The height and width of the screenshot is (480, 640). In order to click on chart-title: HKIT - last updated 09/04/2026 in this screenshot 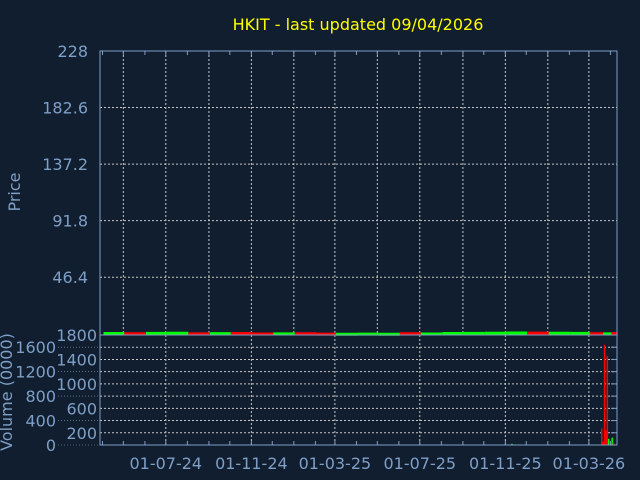, I will do `click(358, 24)`.